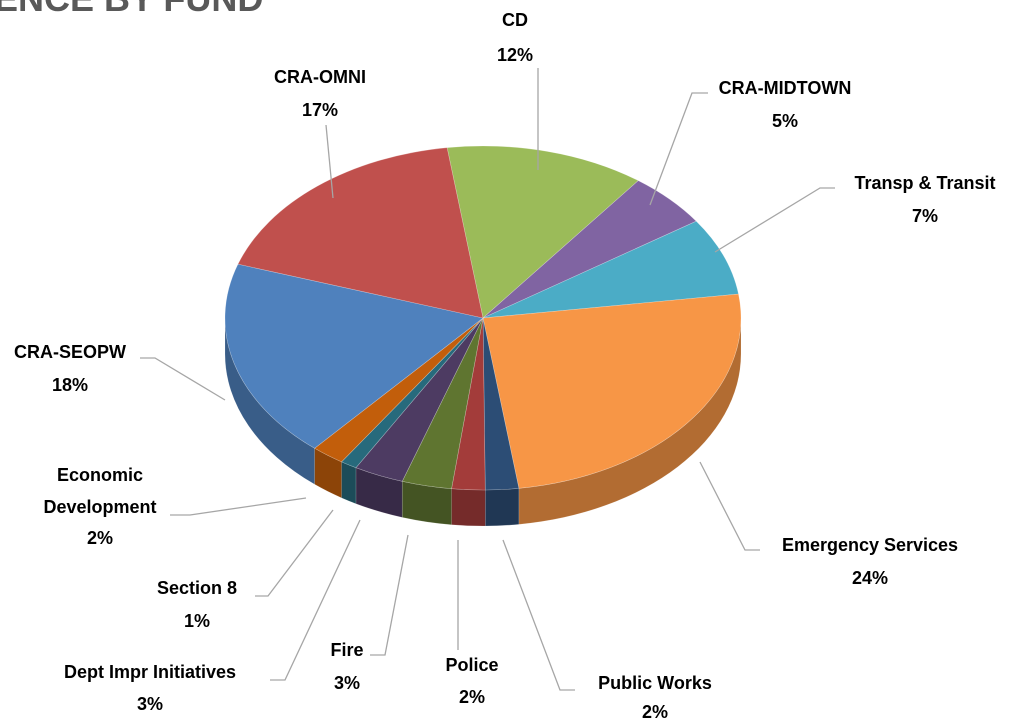  Describe the element at coordinates (197, 621) in the screenshot. I see `slice-value-label: 1%` at that location.